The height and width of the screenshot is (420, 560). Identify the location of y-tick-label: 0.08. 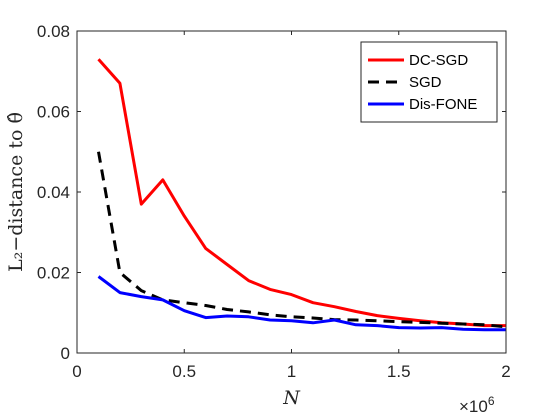
(53, 31).